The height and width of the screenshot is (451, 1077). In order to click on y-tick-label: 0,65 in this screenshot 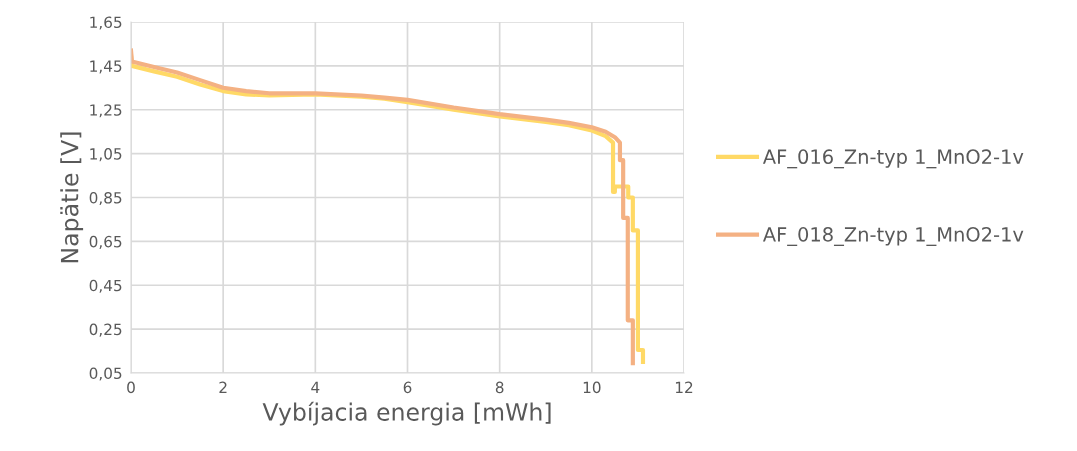, I will do `click(105, 242)`.